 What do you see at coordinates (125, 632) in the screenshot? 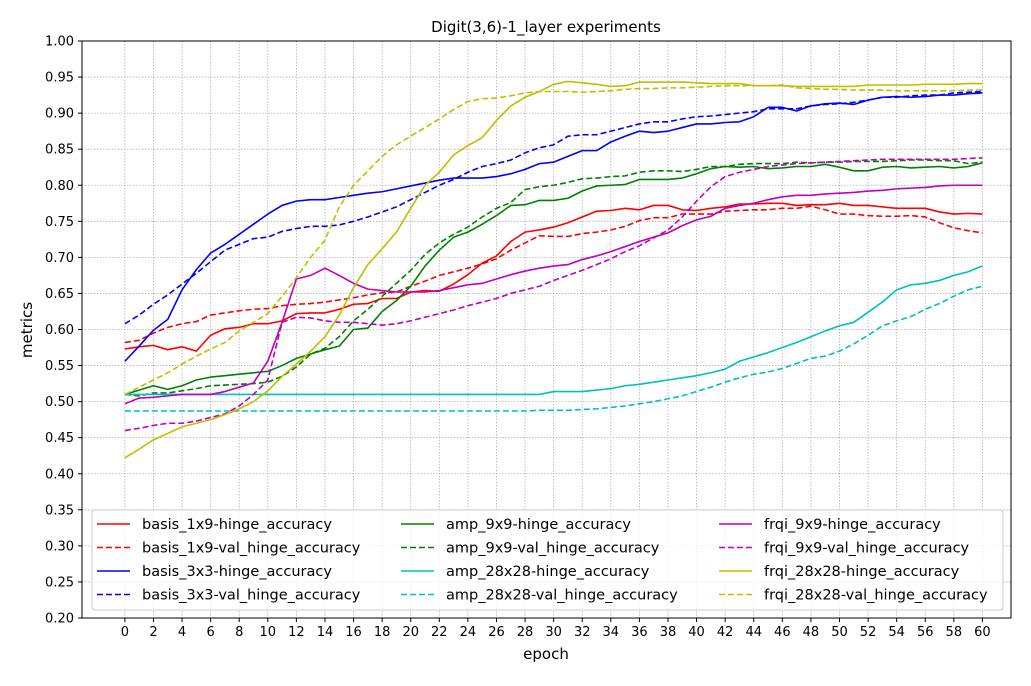
I see `x-tick-label: 0` at bounding box center [125, 632].